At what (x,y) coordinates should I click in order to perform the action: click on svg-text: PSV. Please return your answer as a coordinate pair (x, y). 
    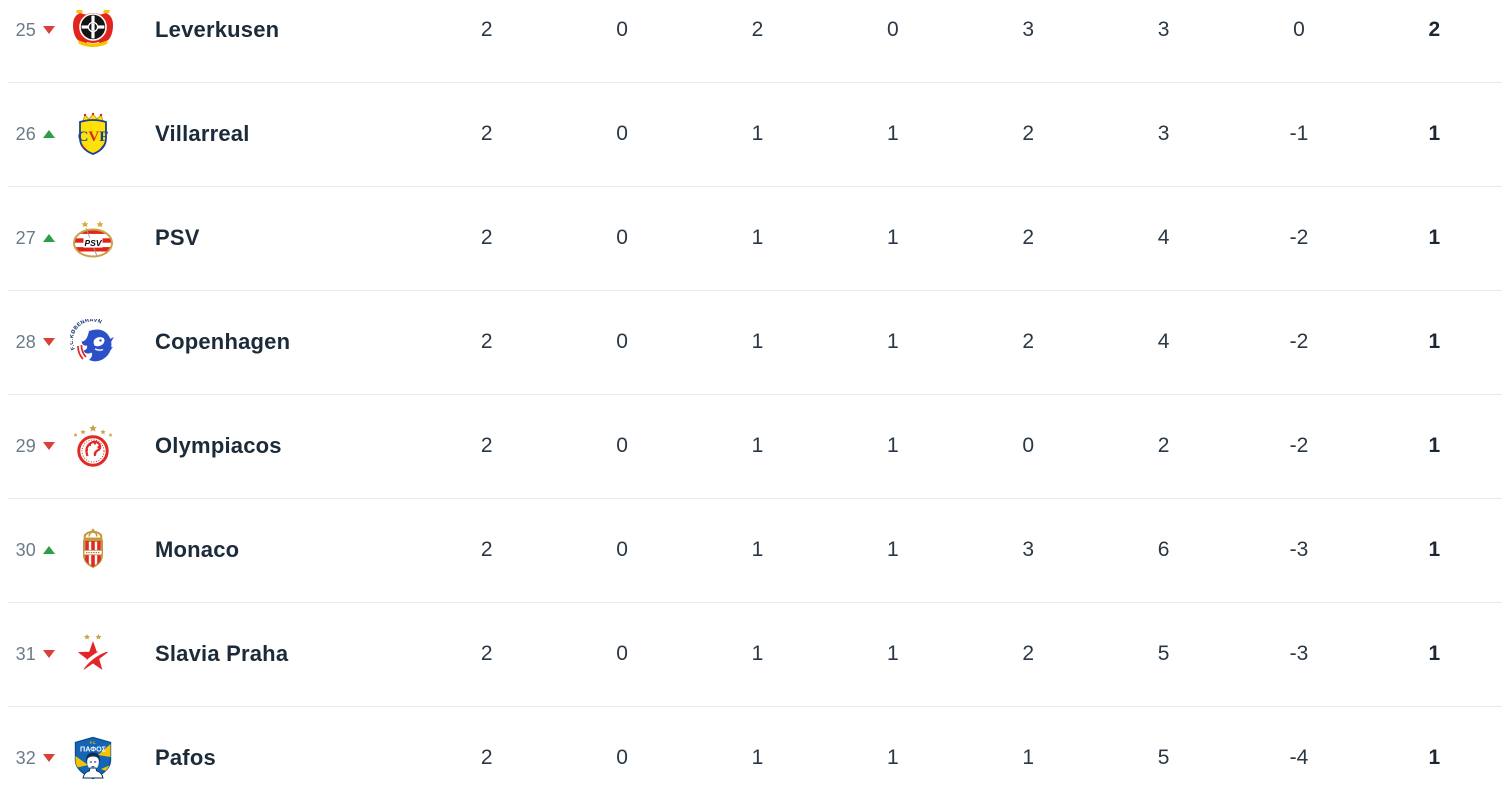
    Looking at the image, I should click on (93, 243).